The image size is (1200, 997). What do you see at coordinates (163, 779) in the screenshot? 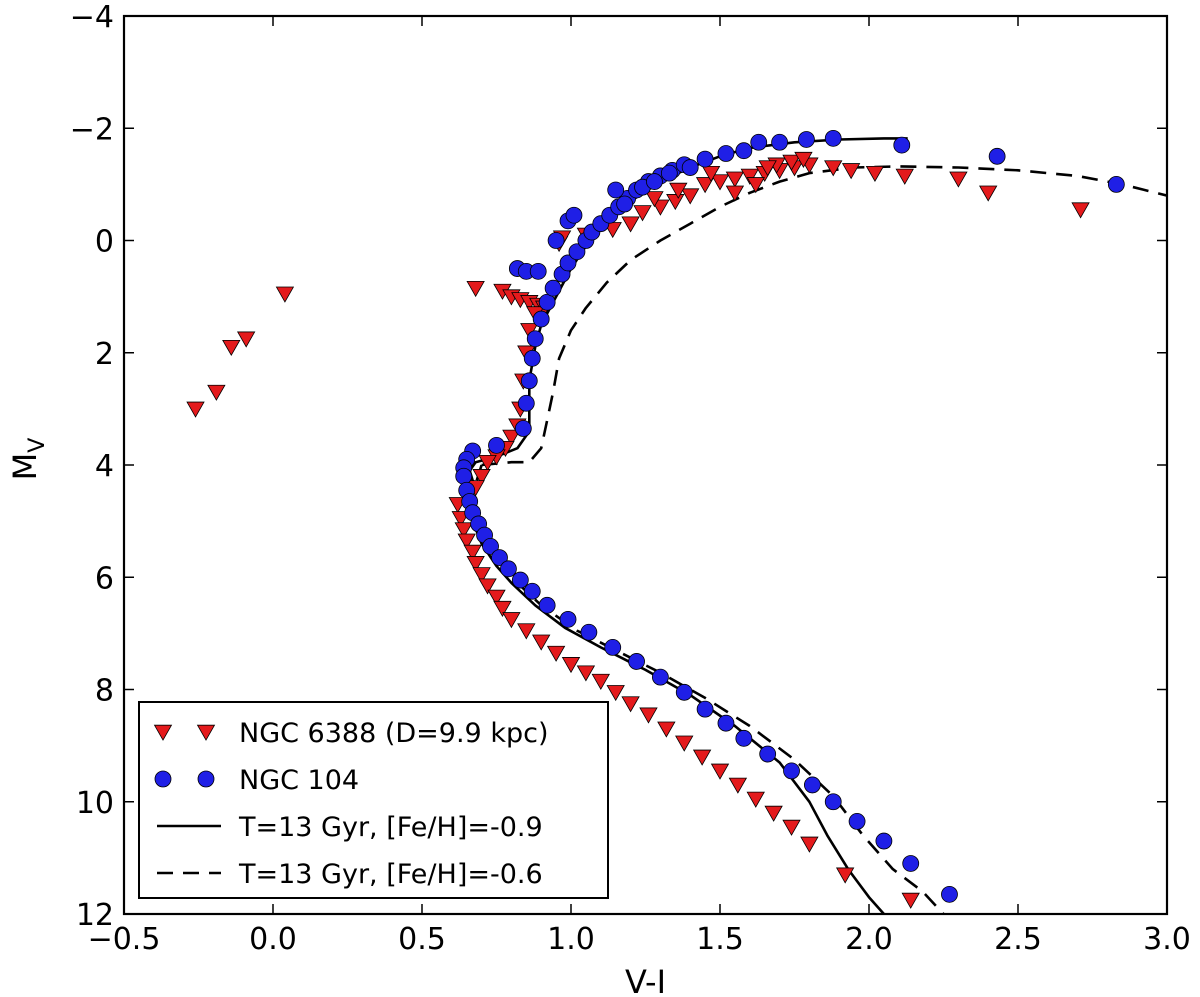
I see `legend-marker-ngc104` at bounding box center [163, 779].